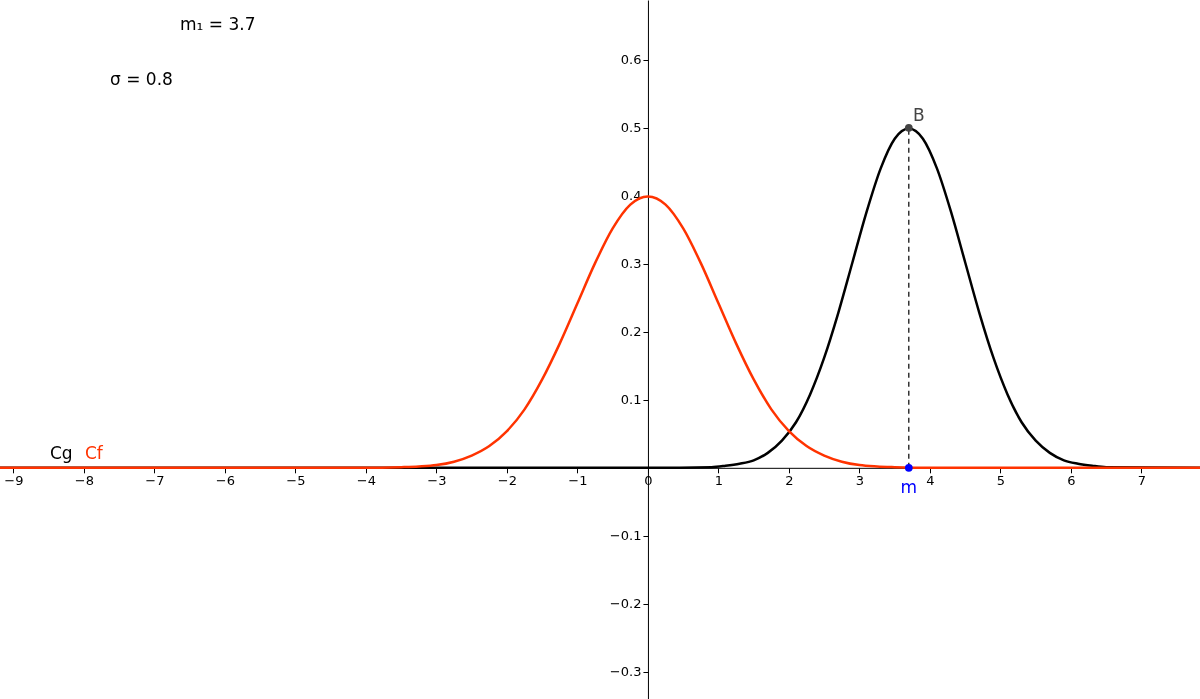 This screenshot has width=1200, height=699. Describe the element at coordinates (631, 60) in the screenshot. I see `y-tick-label: 0.6` at that location.